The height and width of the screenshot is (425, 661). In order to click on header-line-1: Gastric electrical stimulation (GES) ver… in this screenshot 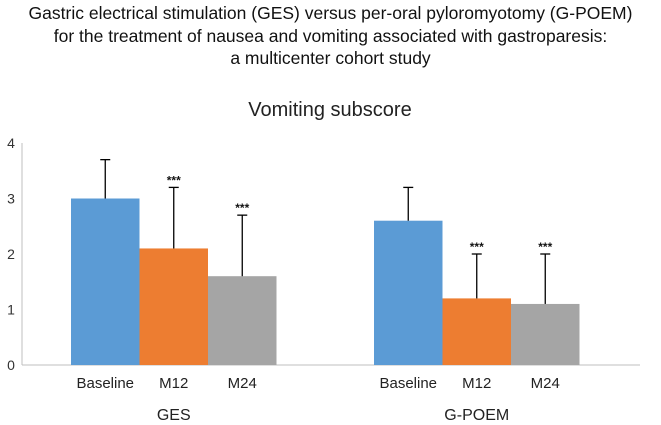, I will do `click(330, 13)`.